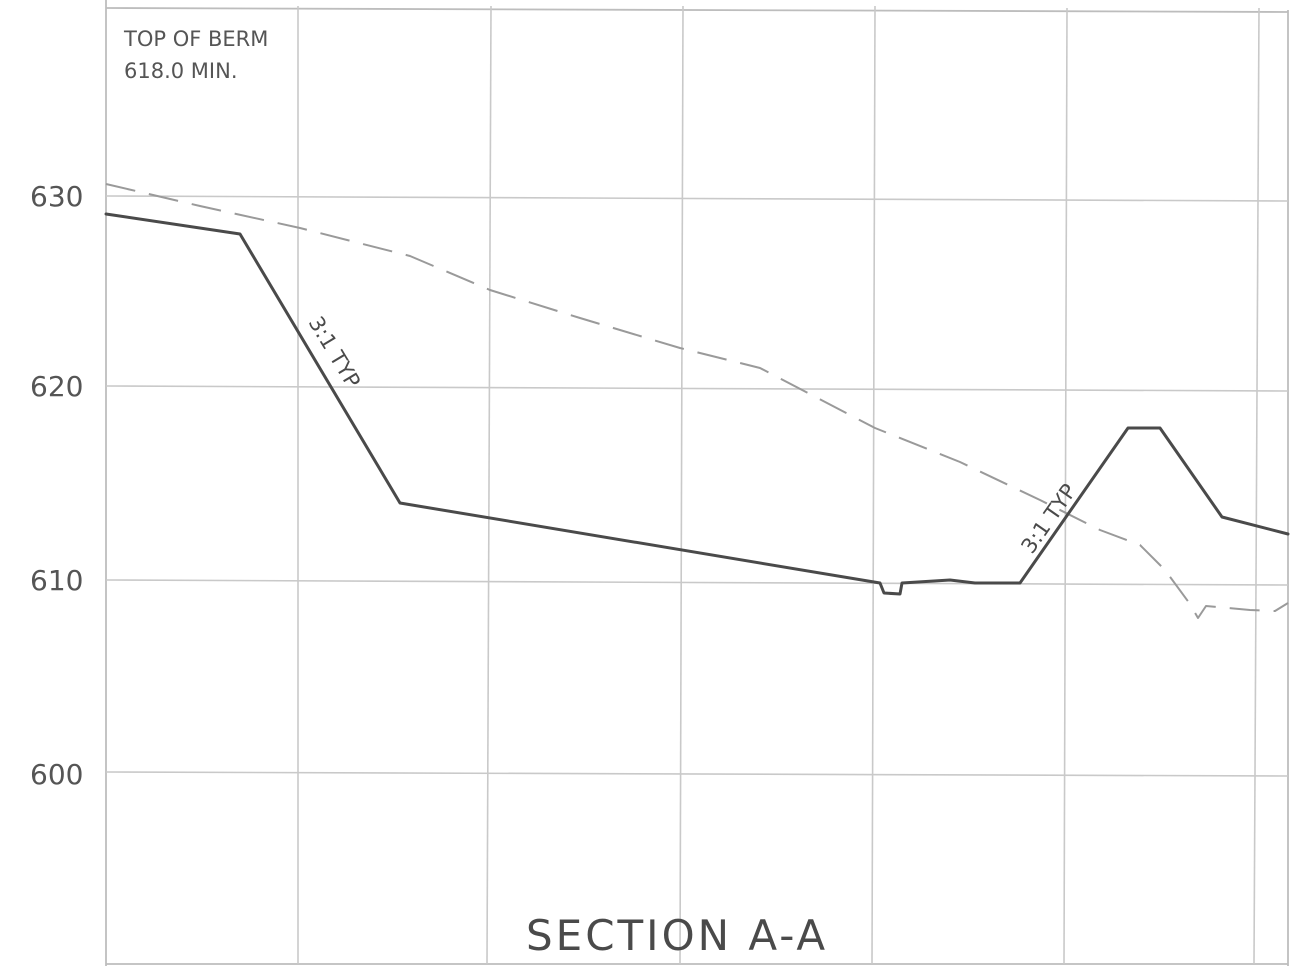  Describe the element at coordinates (181, 71) in the screenshot. I see `berm-note-line-2: 618.0 MIN.` at that location.